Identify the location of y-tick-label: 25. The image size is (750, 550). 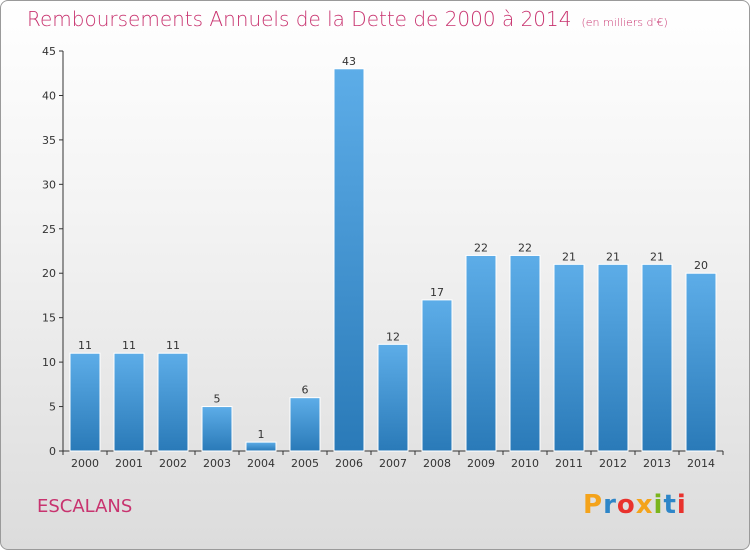
(49, 229).